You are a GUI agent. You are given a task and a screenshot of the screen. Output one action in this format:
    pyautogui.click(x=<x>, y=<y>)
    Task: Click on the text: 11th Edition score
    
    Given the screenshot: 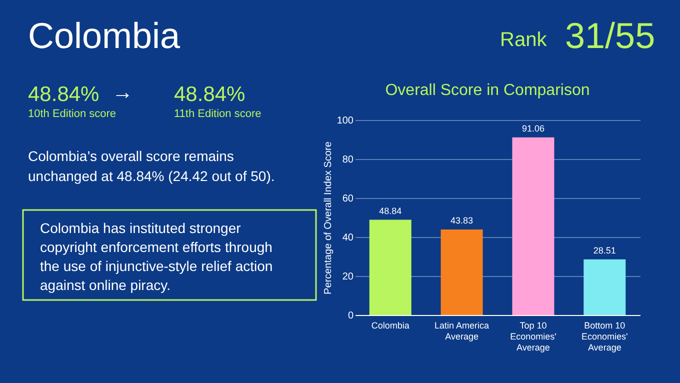 What is the action you would take?
    pyautogui.click(x=218, y=114)
    